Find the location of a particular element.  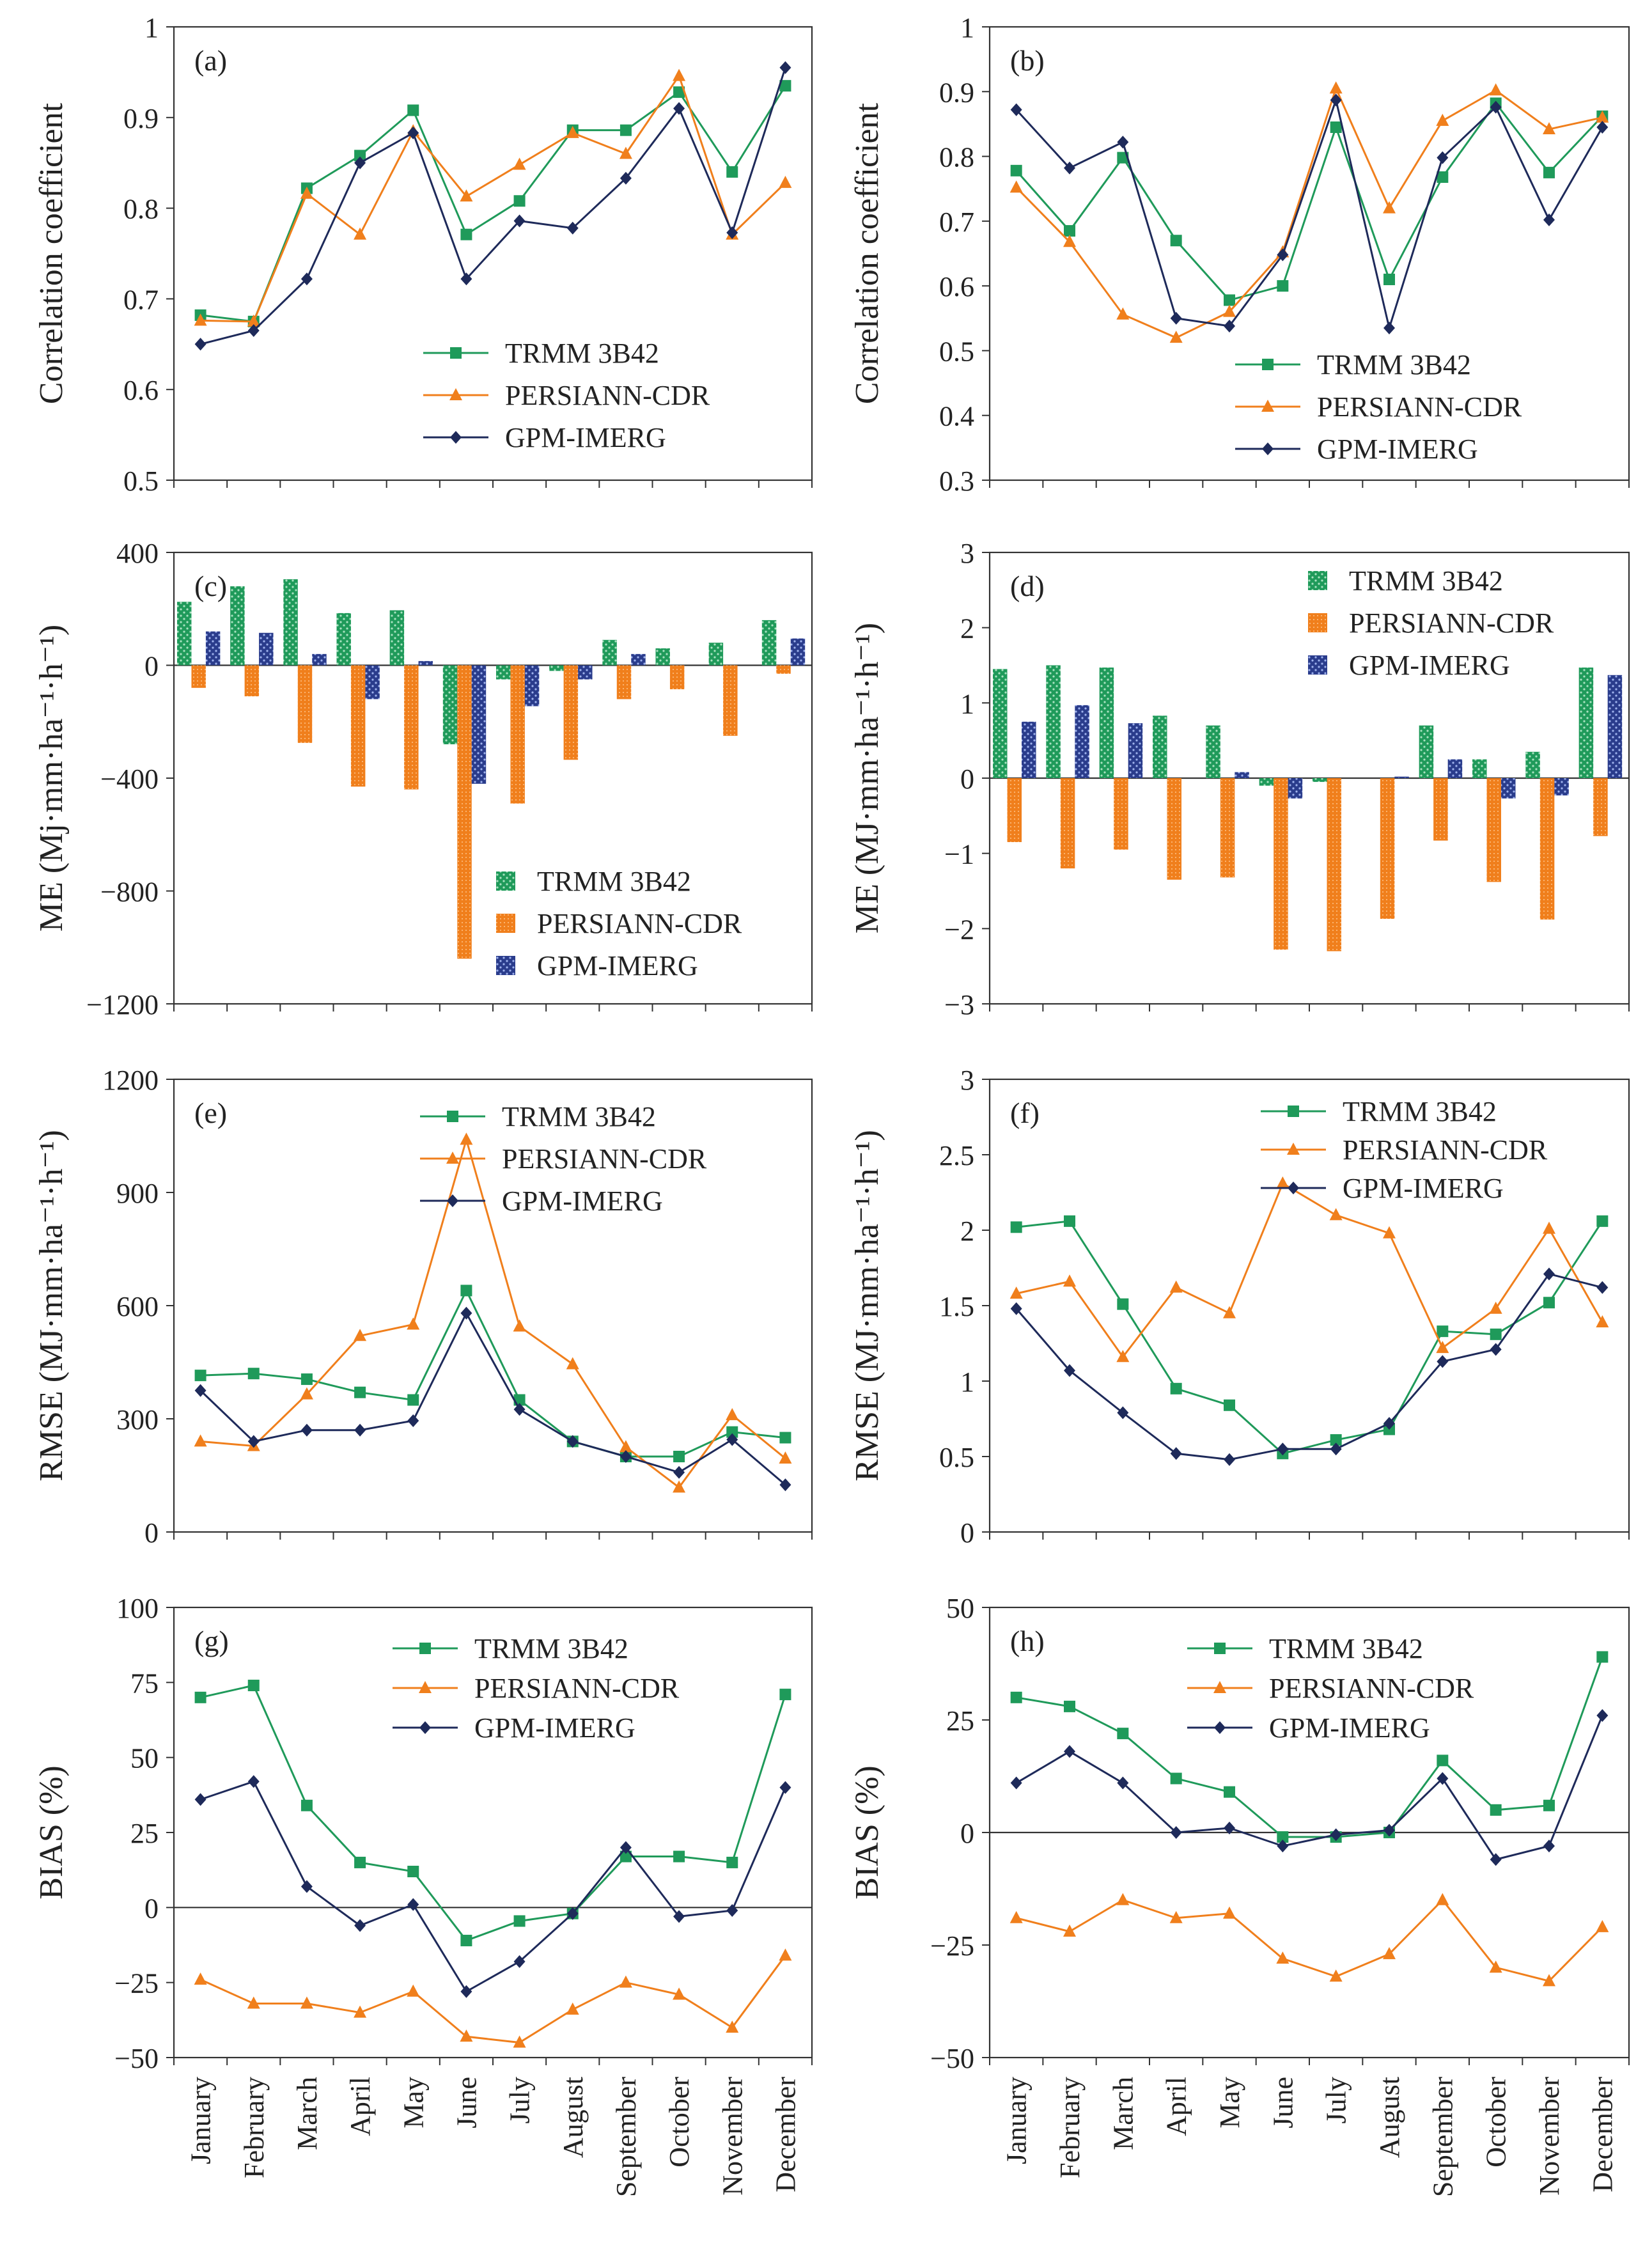

y-axis-label: Correlation coefficient is located at coordinates (51, 253).